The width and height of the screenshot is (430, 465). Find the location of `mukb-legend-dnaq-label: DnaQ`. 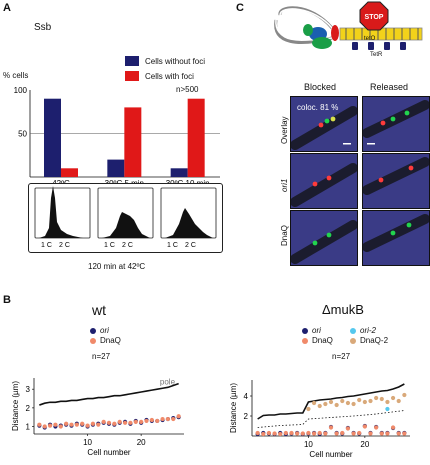

mukb-legend-dnaq-label: DnaQ is located at coordinates (322, 340).